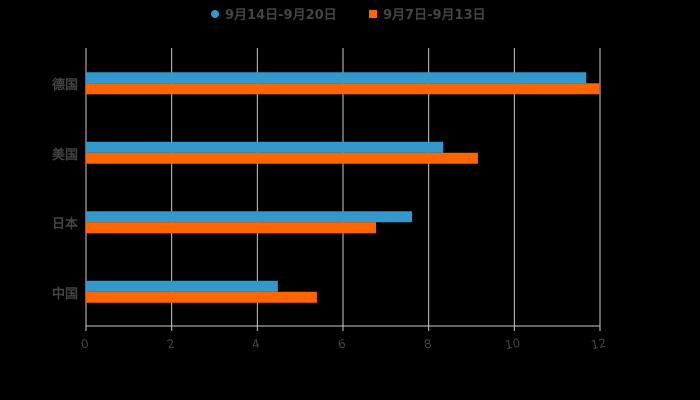 This screenshot has width=700, height=400. I want to click on category-label: 美国, so click(64, 155).